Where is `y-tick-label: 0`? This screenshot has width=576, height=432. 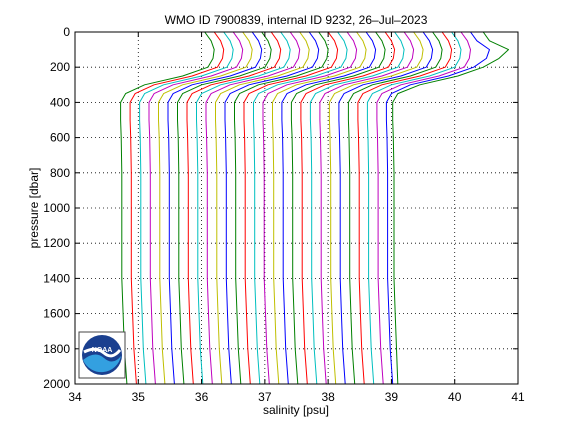
y-tick-label: 0 is located at coordinates (66, 32).